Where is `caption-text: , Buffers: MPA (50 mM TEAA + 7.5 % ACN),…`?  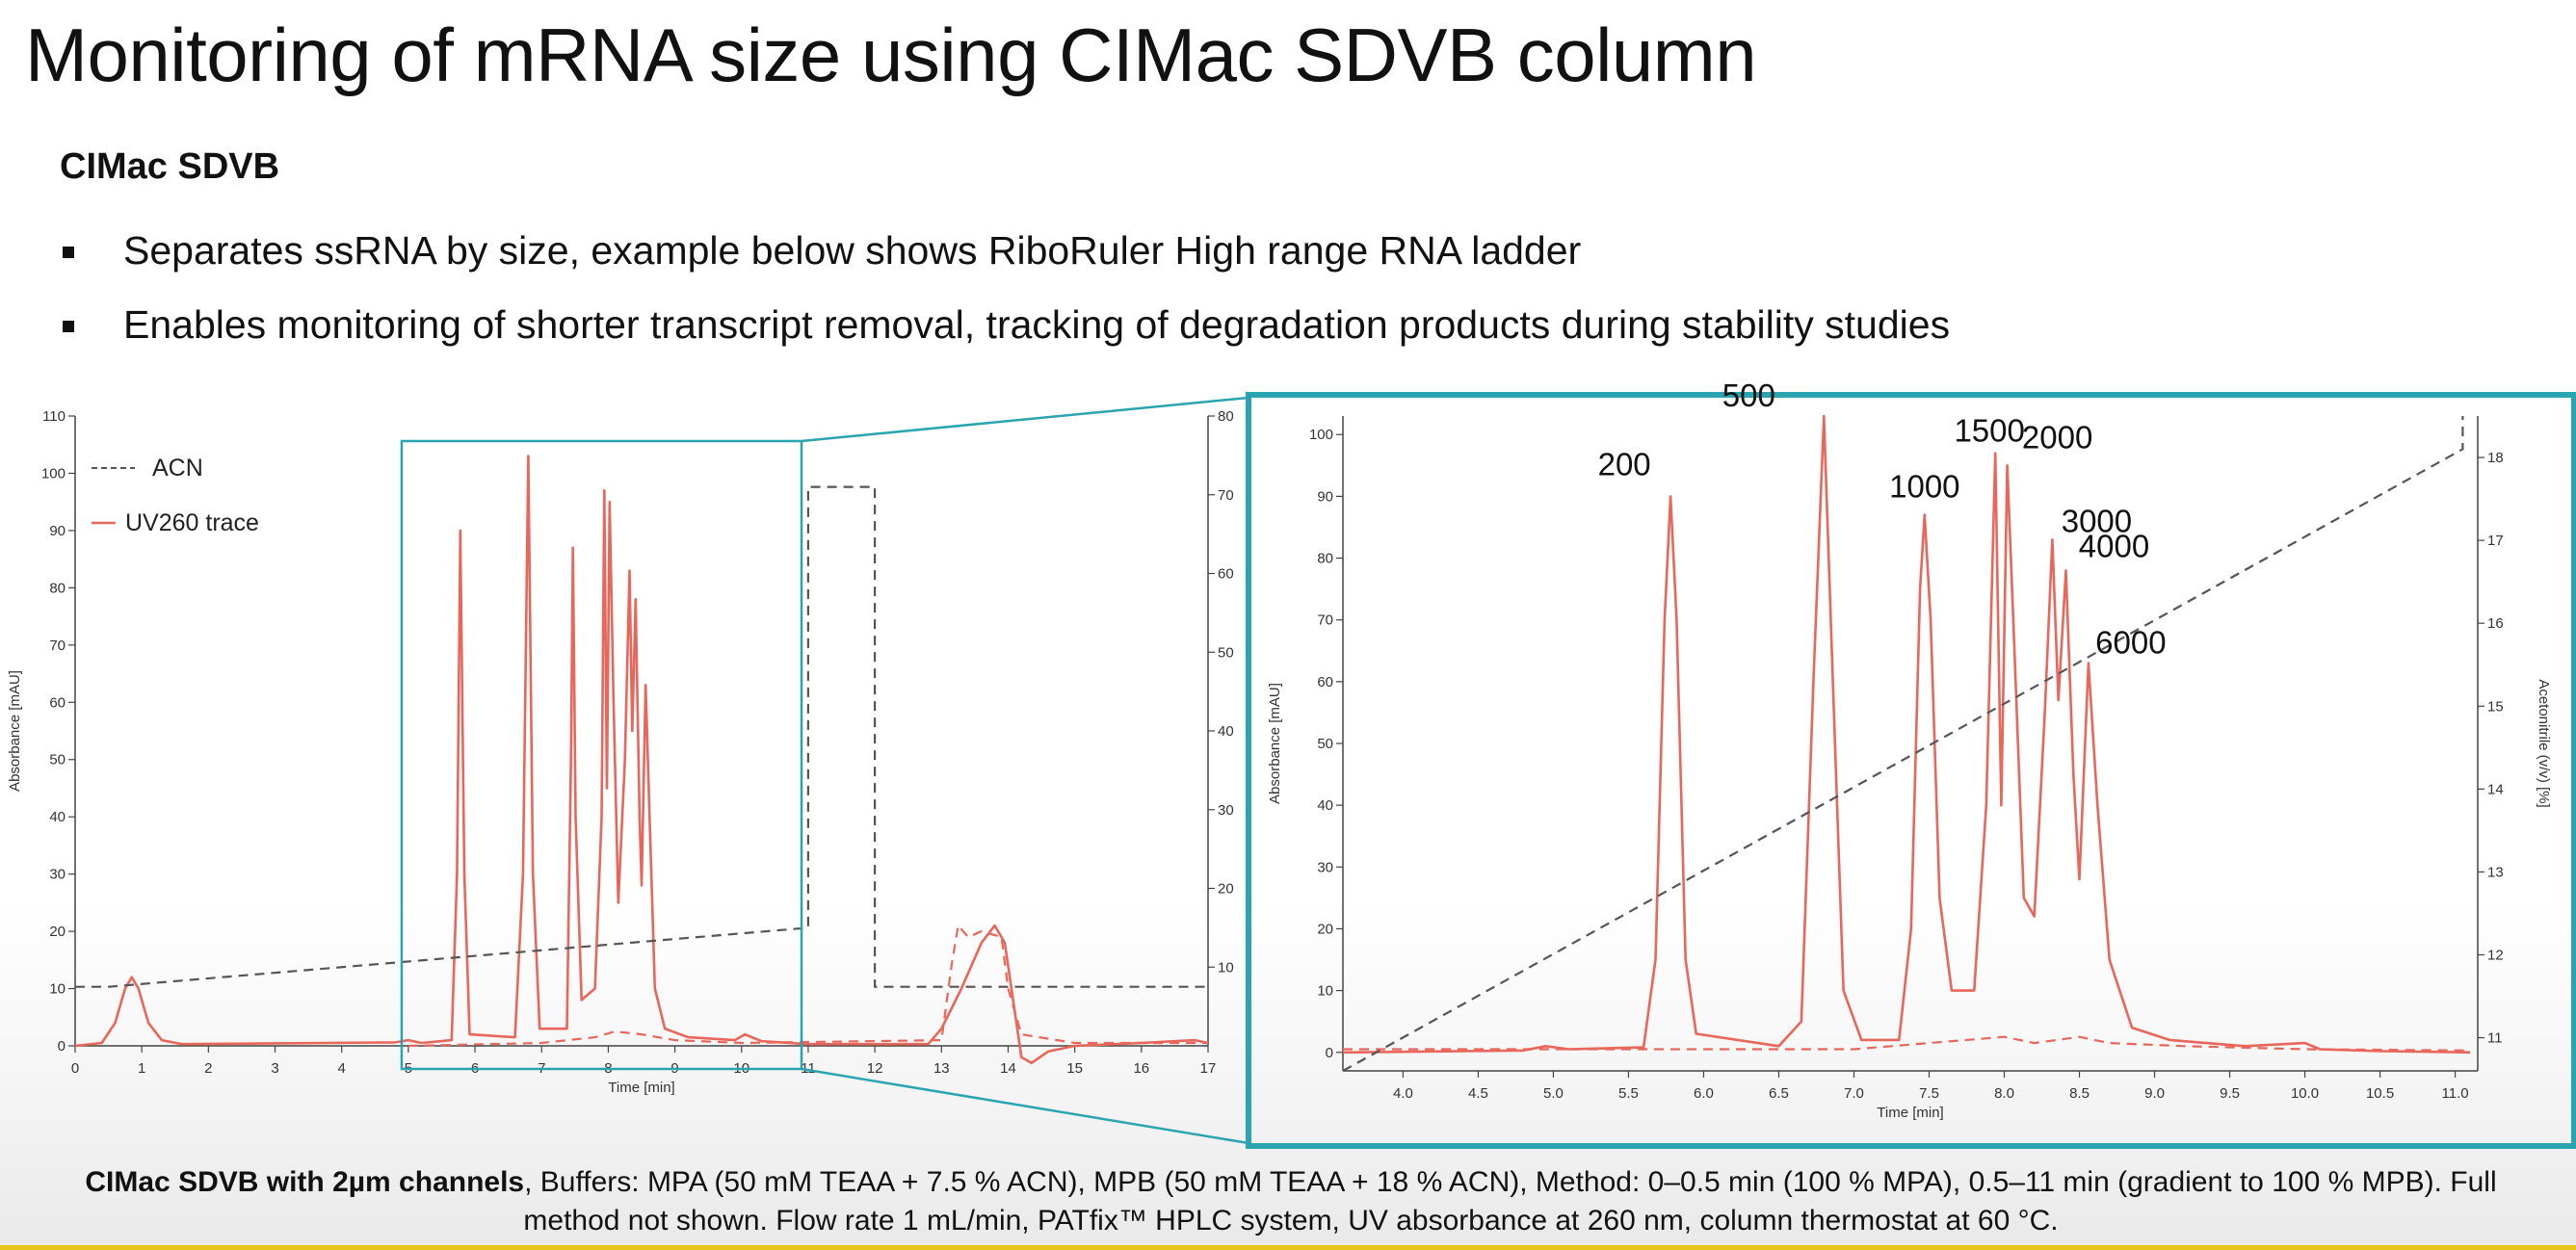 caption-text: , Buffers: MPA (50 mM TEAA + 7.5 % ACN),… is located at coordinates (1510, 1201).